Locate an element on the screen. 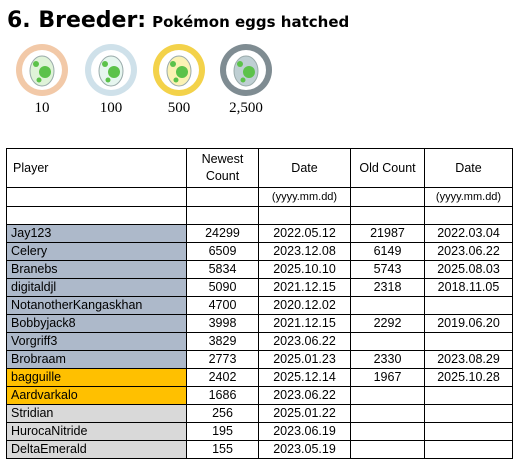  badge: 500 is located at coordinates (179, 79).